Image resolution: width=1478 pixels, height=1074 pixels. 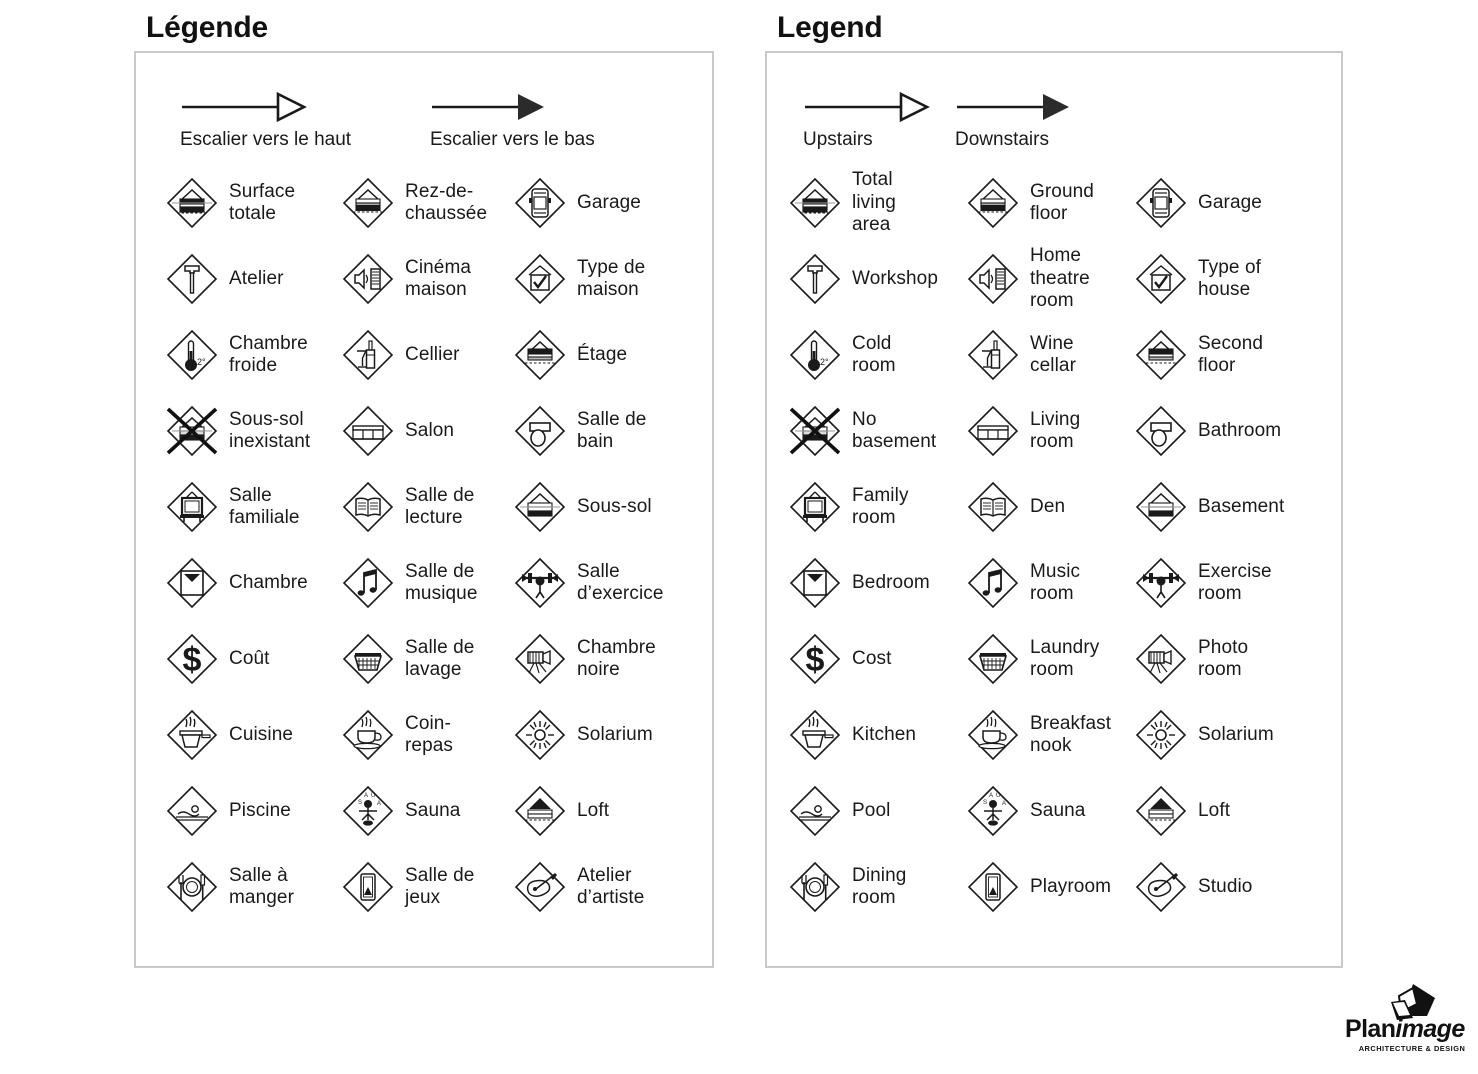 What do you see at coordinates (264, 517) in the screenshot?
I see `legend-item-label-line: familiale` at bounding box center [264, 517].